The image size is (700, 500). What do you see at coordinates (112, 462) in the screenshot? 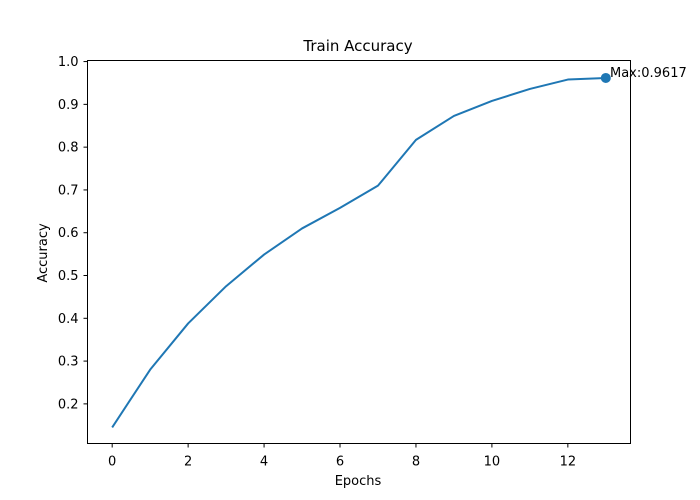
I see `x-tick-label: 0` at bounding box center [112, 462].